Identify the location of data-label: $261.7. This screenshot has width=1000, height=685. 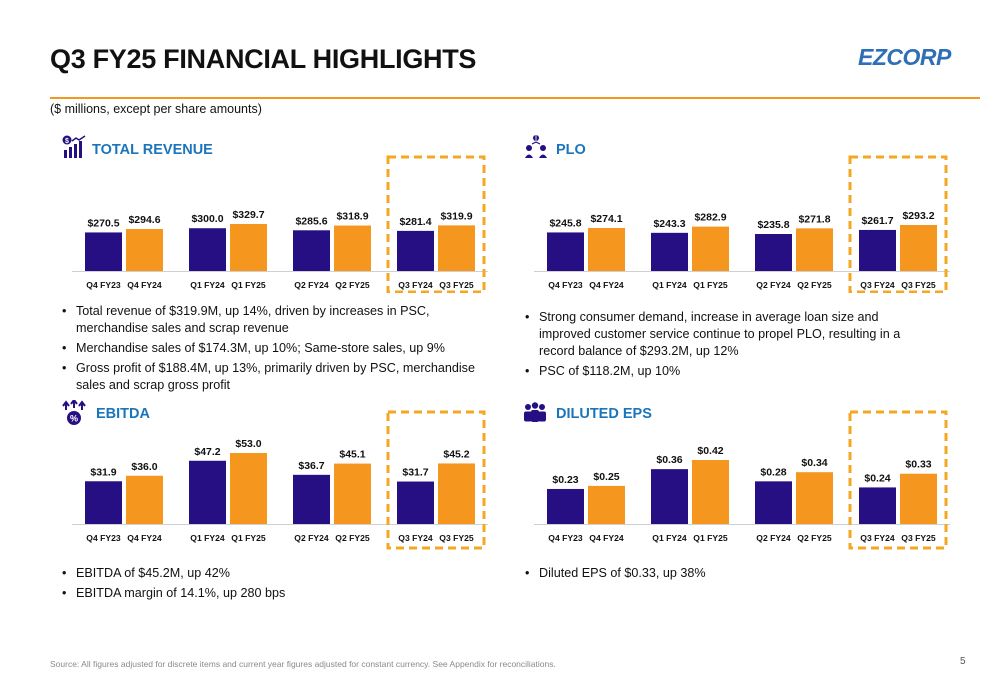
(877, 221).